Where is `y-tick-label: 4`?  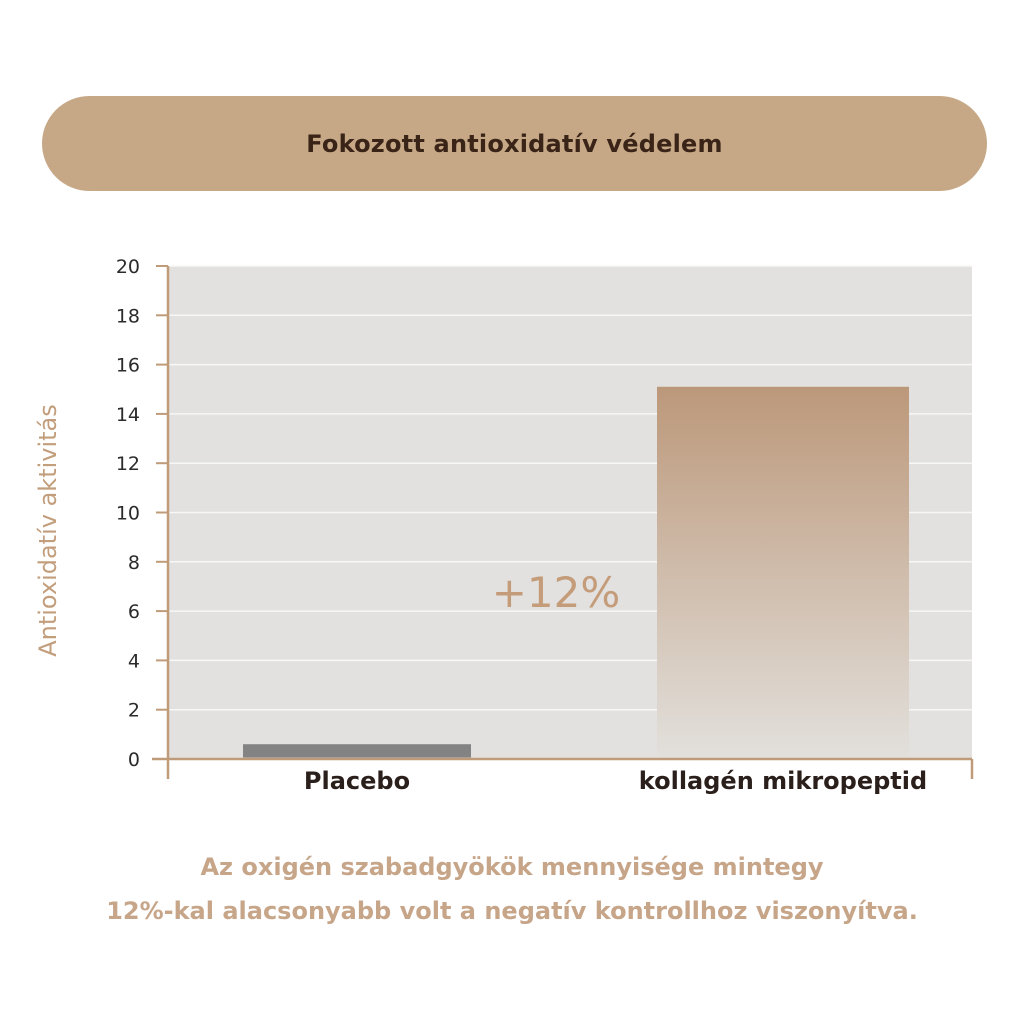
y-tick-label: 4 is located at coordinates (134, 661).